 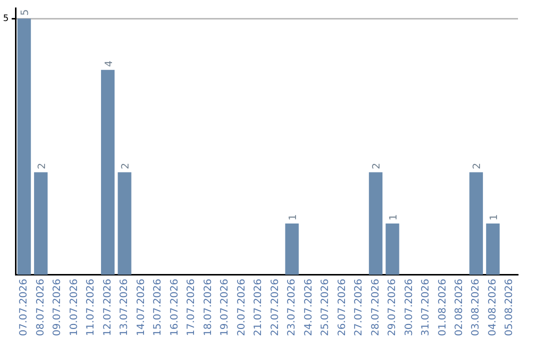 What do you see at coordinates (208, 307) in the screenshot?
I see `x-tick-label: 18.07.2026` at bounding box center [208, 307].